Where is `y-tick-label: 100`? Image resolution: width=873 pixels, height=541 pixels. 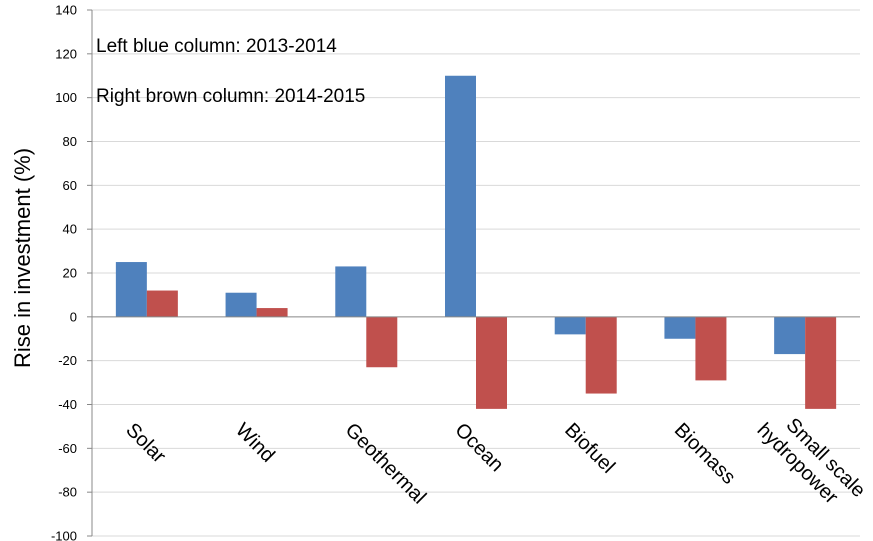 y-tick-label: 100 is located at coordinates (66, 97).